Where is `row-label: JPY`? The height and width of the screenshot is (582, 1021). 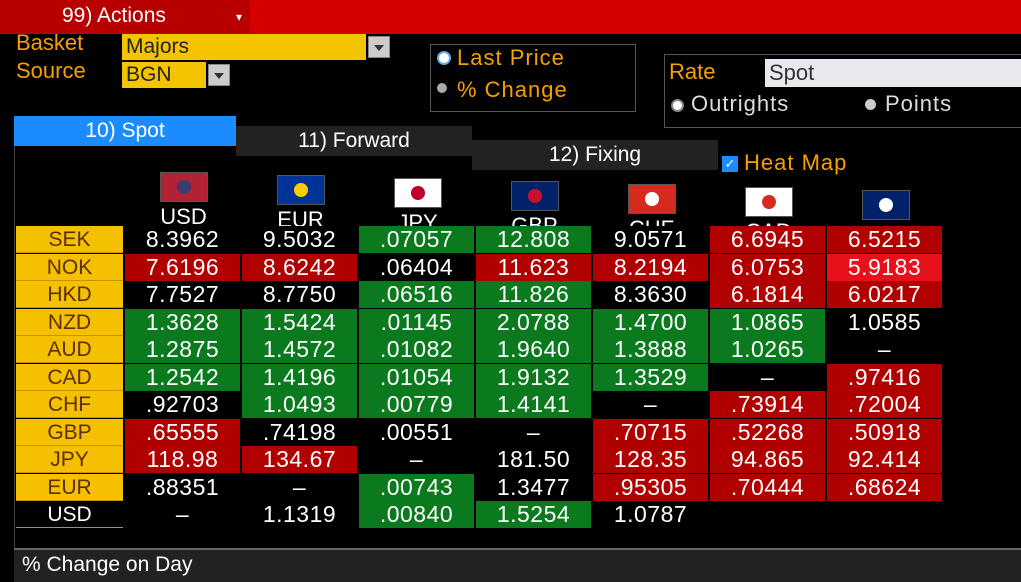
row-label: JPY is located at coordinates (69, 459).